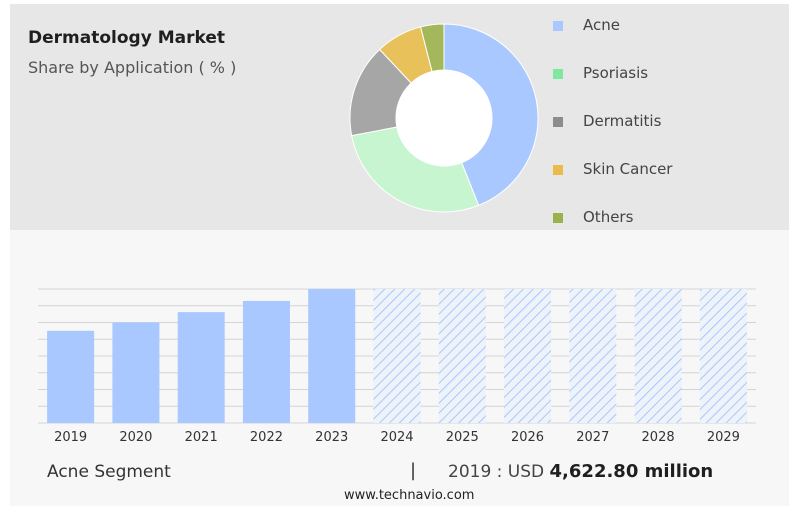 The height and width of the screenshot is (514, 795). I want to click on donut-hole, so click(444, 118).